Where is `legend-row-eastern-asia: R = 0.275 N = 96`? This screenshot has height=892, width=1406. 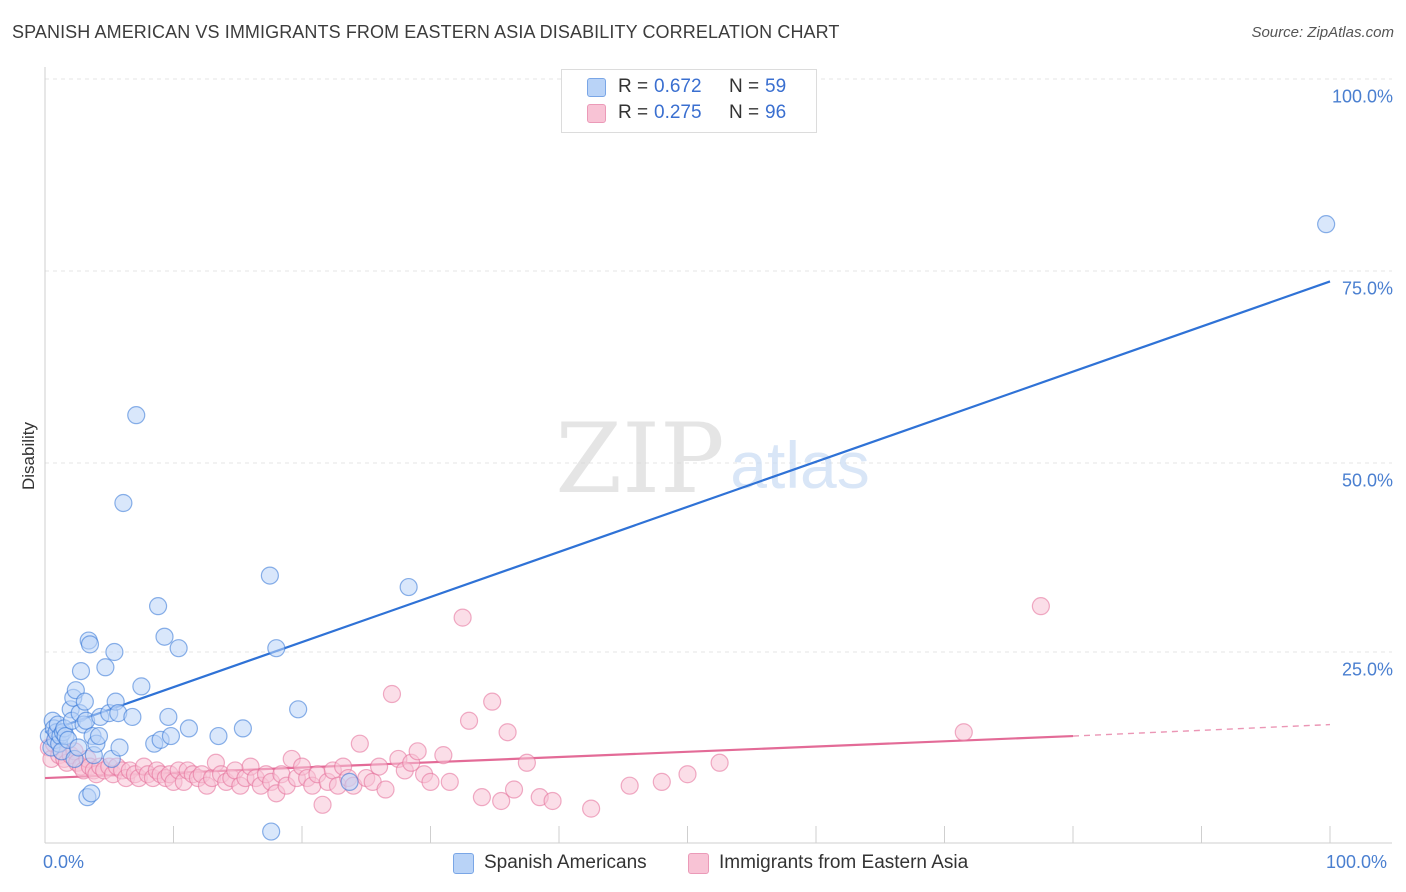
legend-row-eastern-asia: R = 0.275 N = 96 is located at coordinates (686, 113).